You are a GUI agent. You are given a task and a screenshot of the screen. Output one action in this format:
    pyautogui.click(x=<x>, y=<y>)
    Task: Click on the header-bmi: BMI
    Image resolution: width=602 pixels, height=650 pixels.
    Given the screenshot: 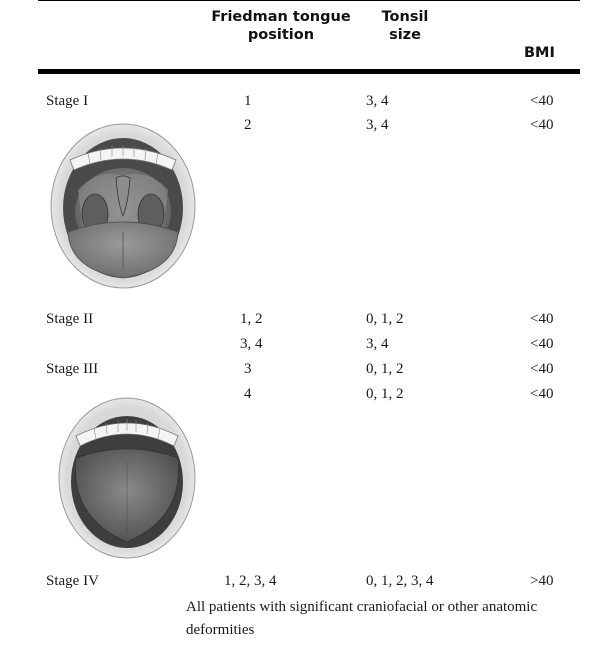 What is the action you would take?
    pyautogui.click(x=539, y=53)
    